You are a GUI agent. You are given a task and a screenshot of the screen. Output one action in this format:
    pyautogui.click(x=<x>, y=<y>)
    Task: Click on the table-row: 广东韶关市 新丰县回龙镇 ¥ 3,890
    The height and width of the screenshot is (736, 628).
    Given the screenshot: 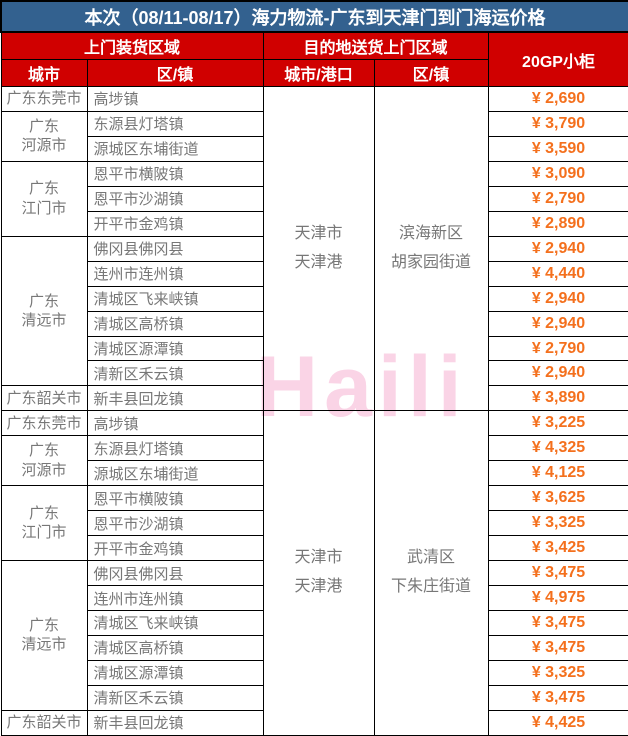 What is the action you would take?
    pyautogui.click(x=314, y=398)
    